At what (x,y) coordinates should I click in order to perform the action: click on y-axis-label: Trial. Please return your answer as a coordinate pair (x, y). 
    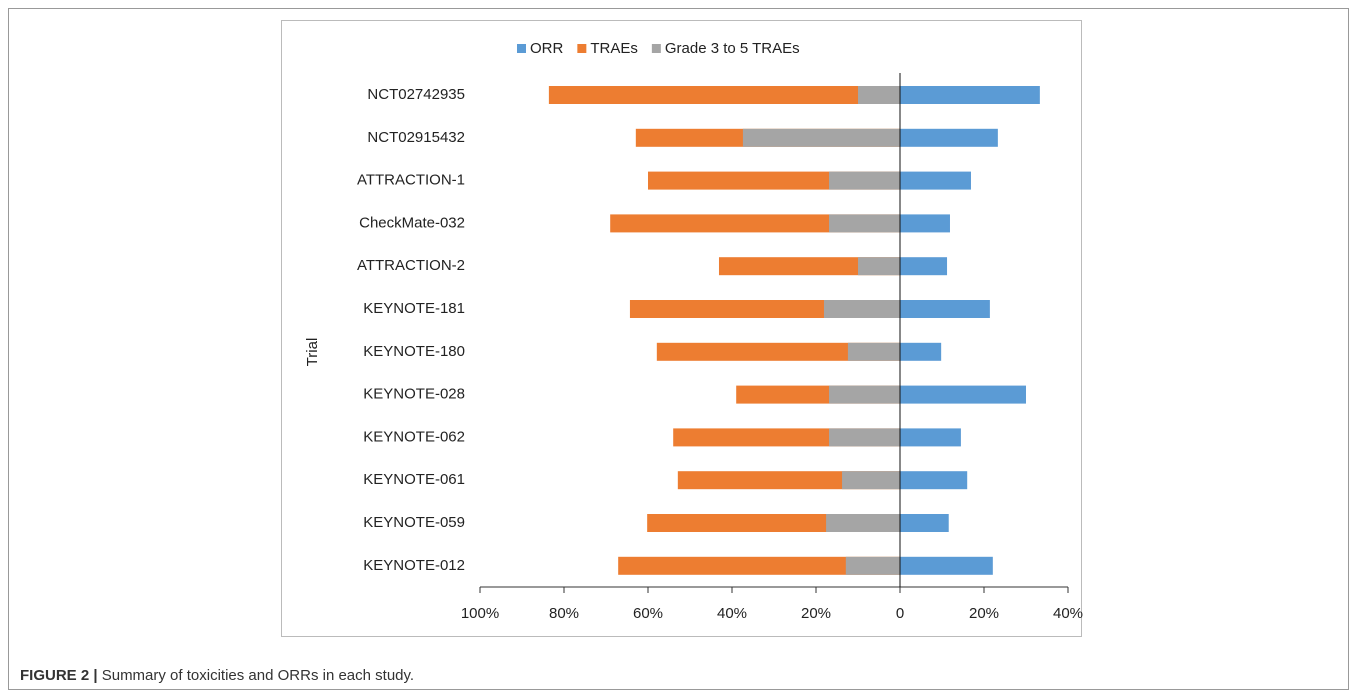
    Looking at the image, I should click on (312, 352).